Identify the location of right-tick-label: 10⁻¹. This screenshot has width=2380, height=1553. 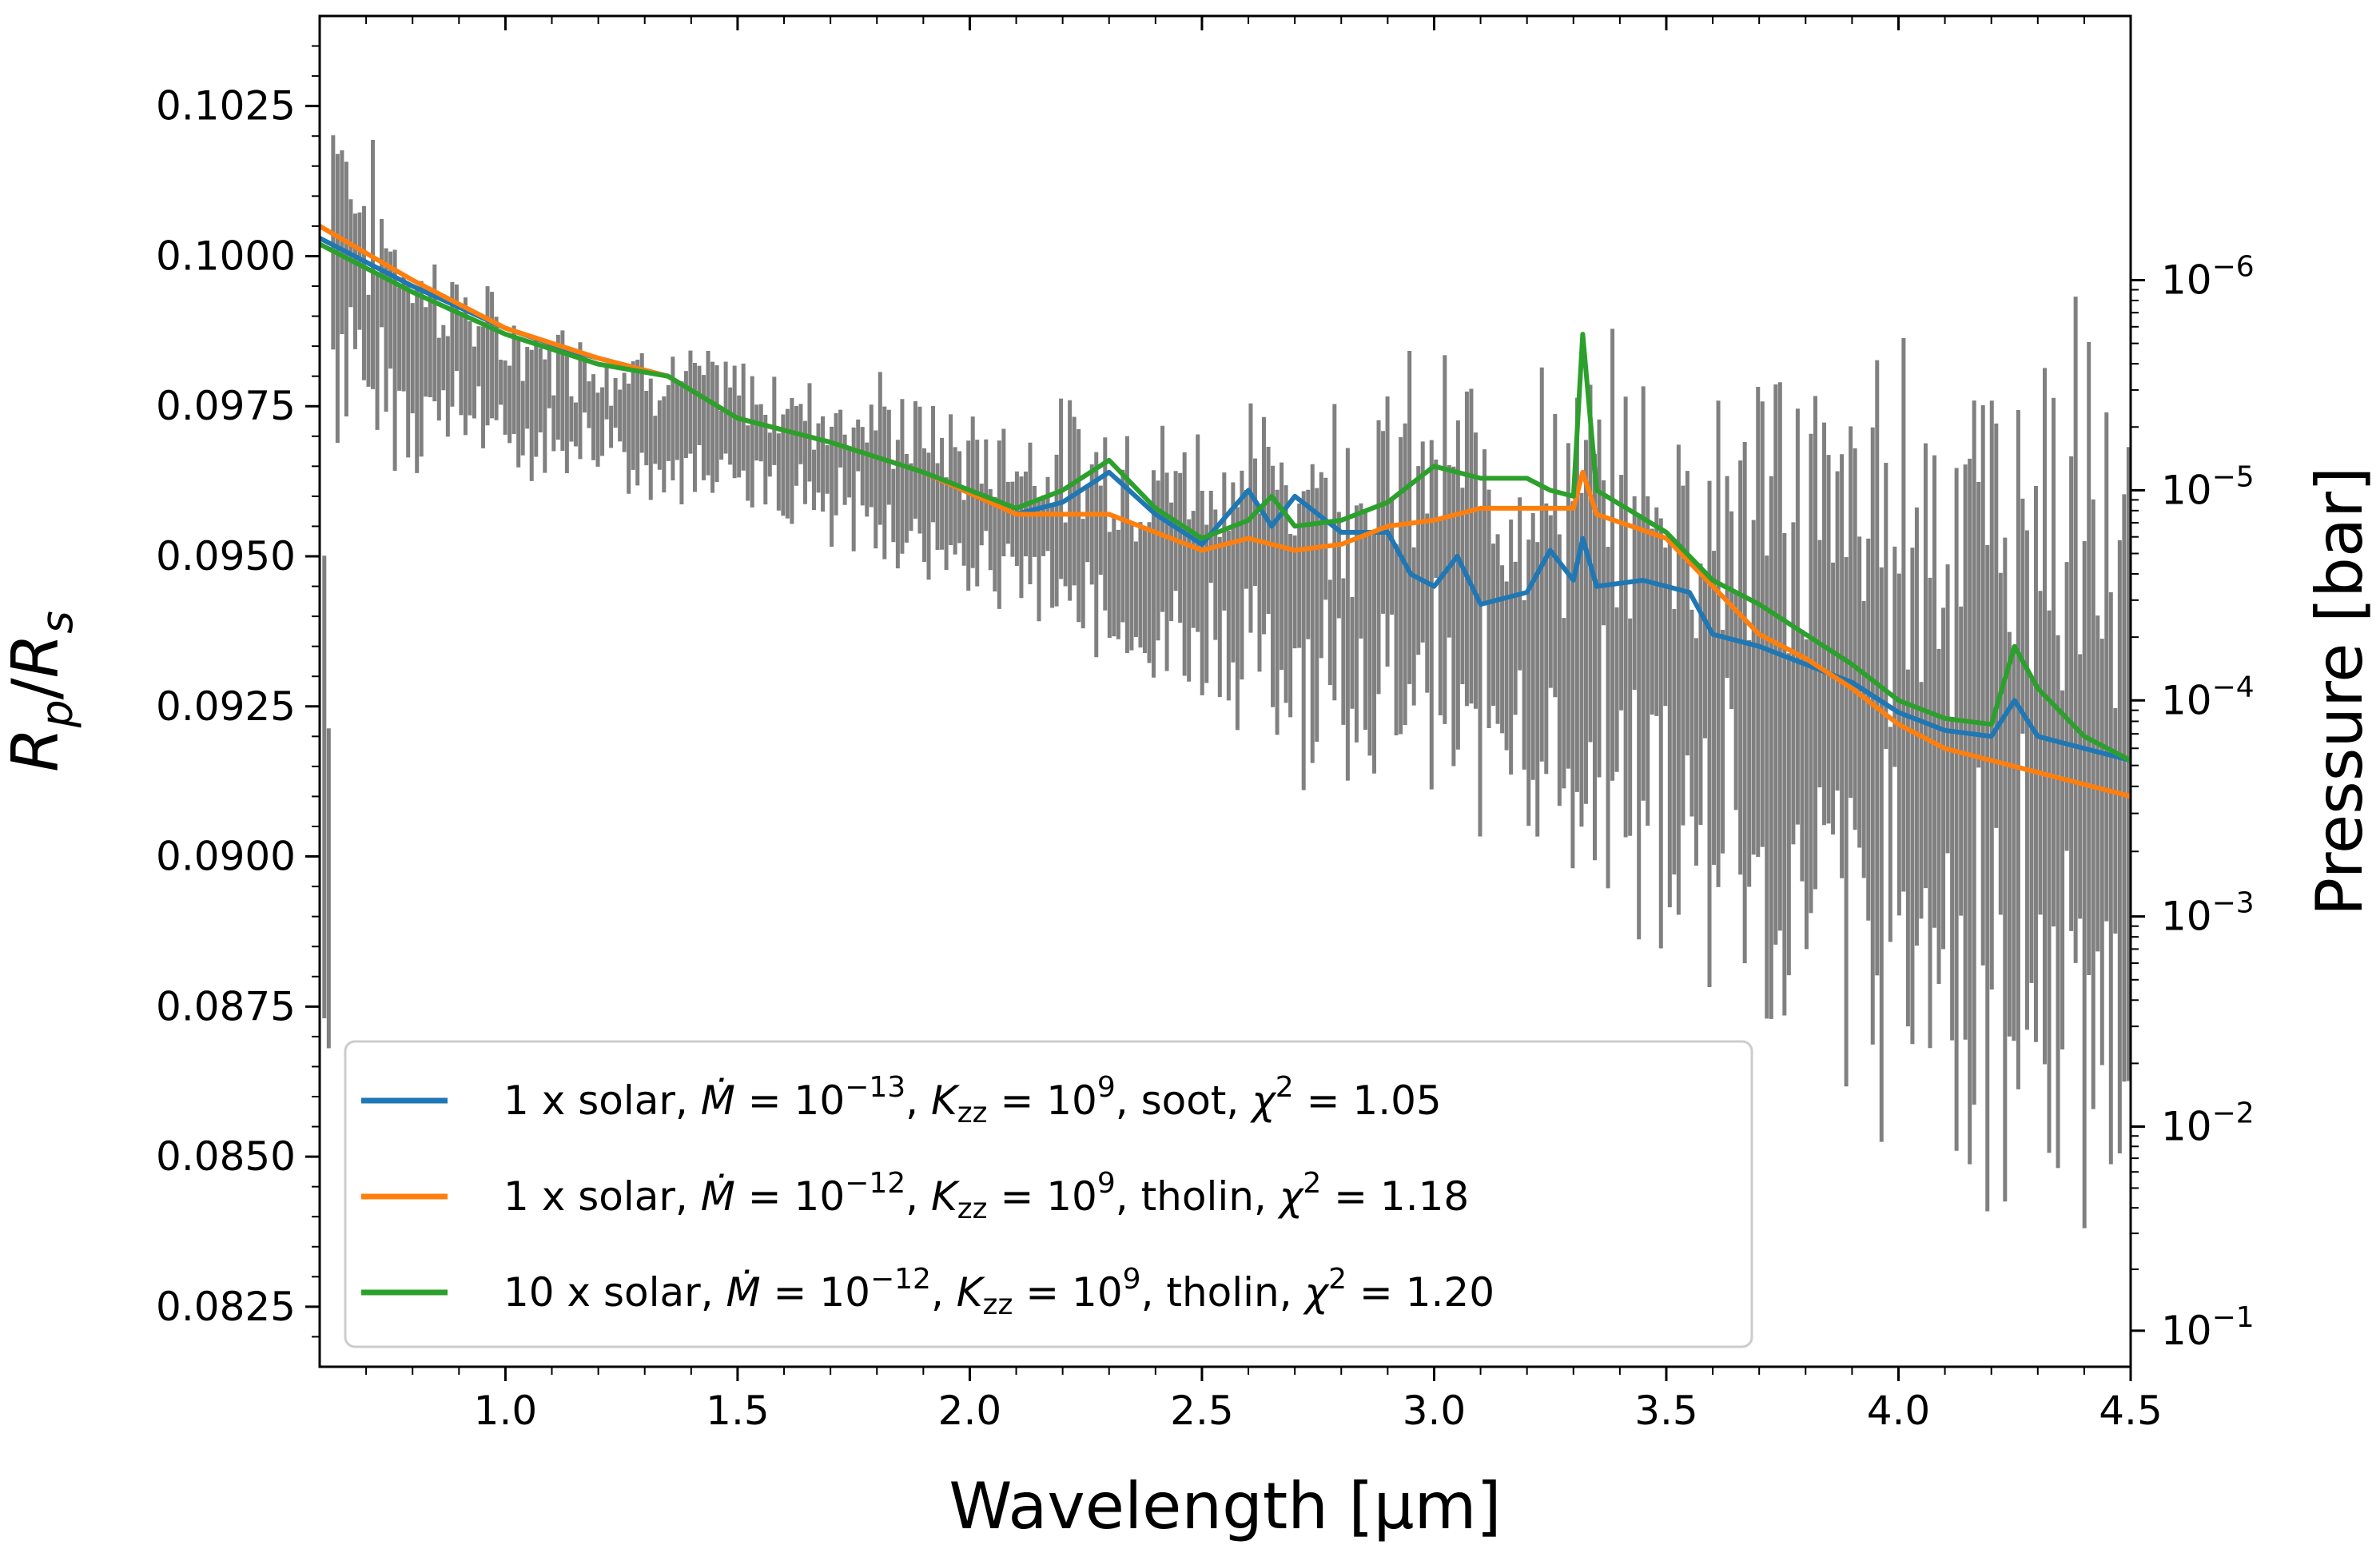
(2208, 1327).